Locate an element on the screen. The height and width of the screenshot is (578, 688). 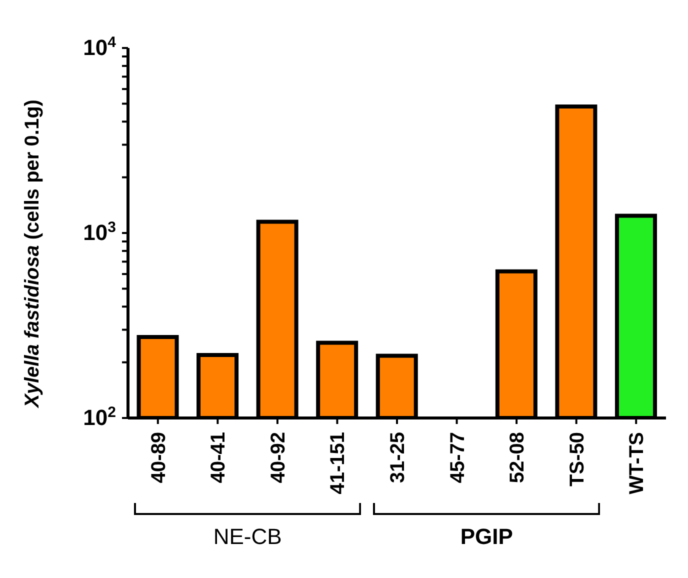
y-axis-title: Xylella fastidiosa (cells per 0.1g) is located at coordinates (33, 253).